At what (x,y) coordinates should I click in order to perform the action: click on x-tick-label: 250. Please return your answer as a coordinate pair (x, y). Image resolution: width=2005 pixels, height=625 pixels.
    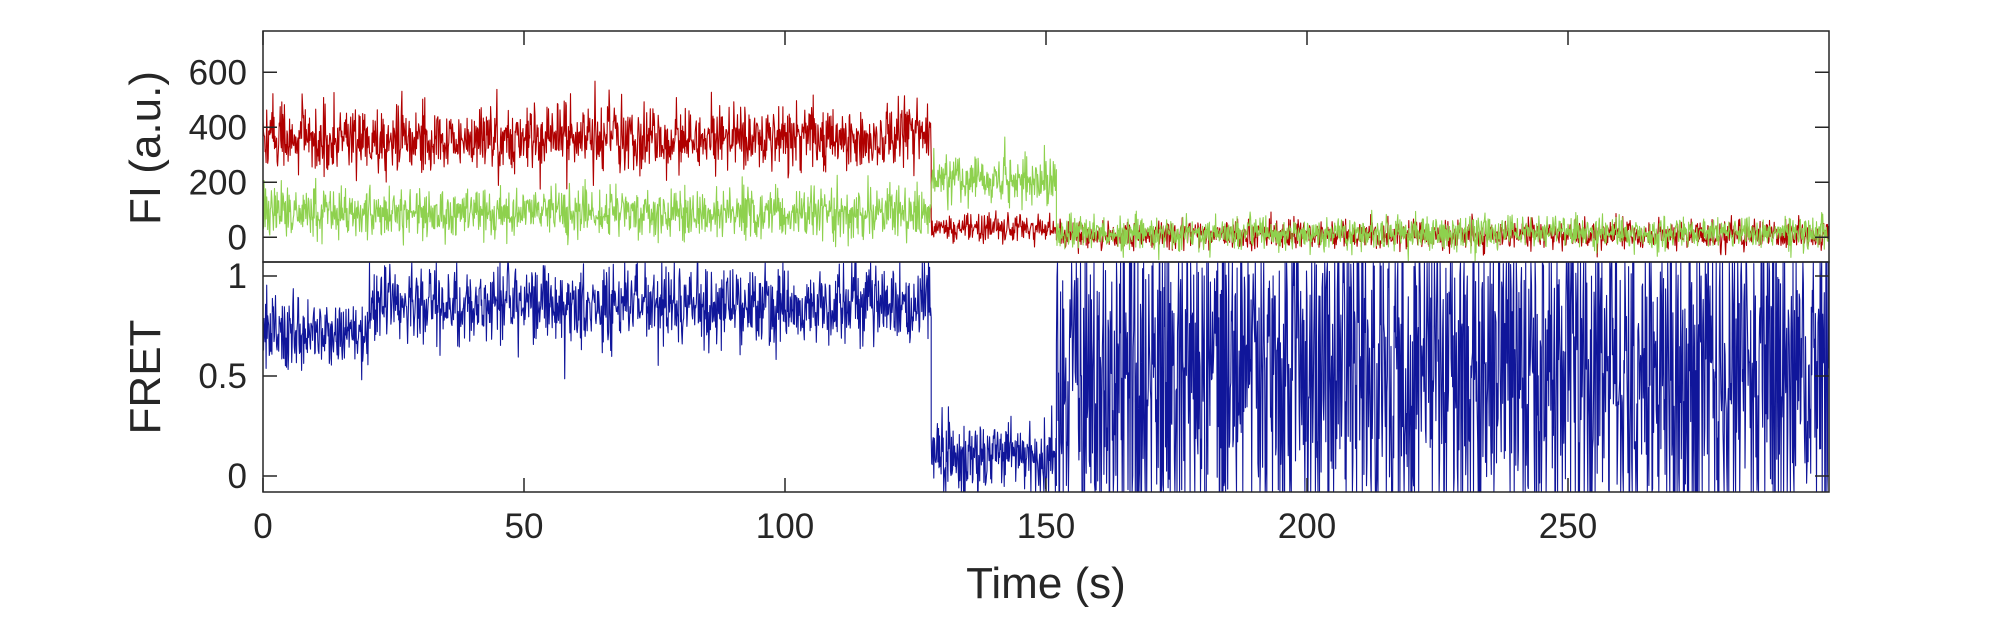
    Looking at the image, I should click on (1568, 526).